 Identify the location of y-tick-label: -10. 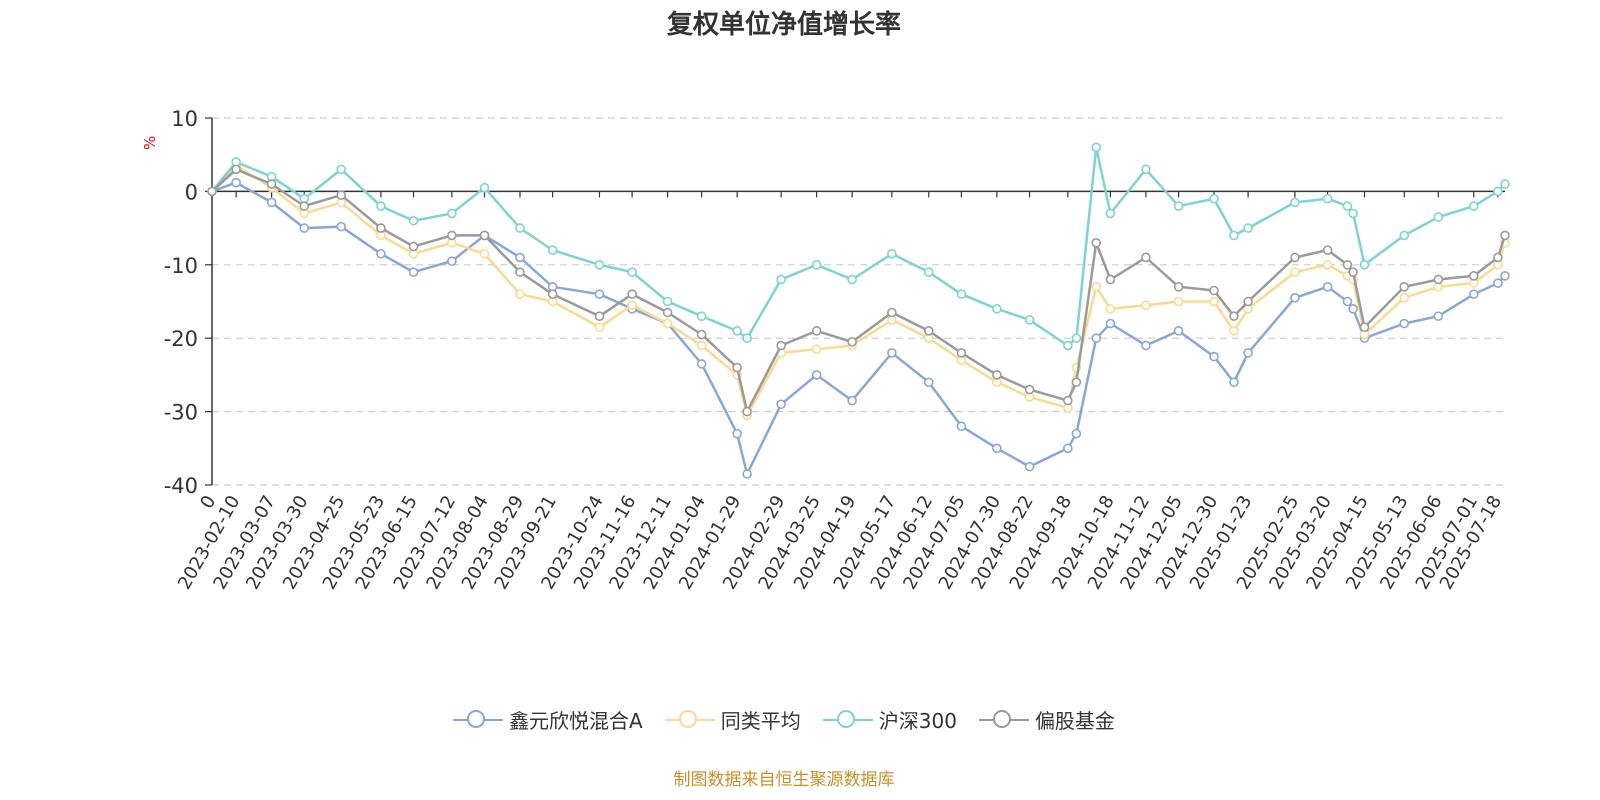
(181, 266).